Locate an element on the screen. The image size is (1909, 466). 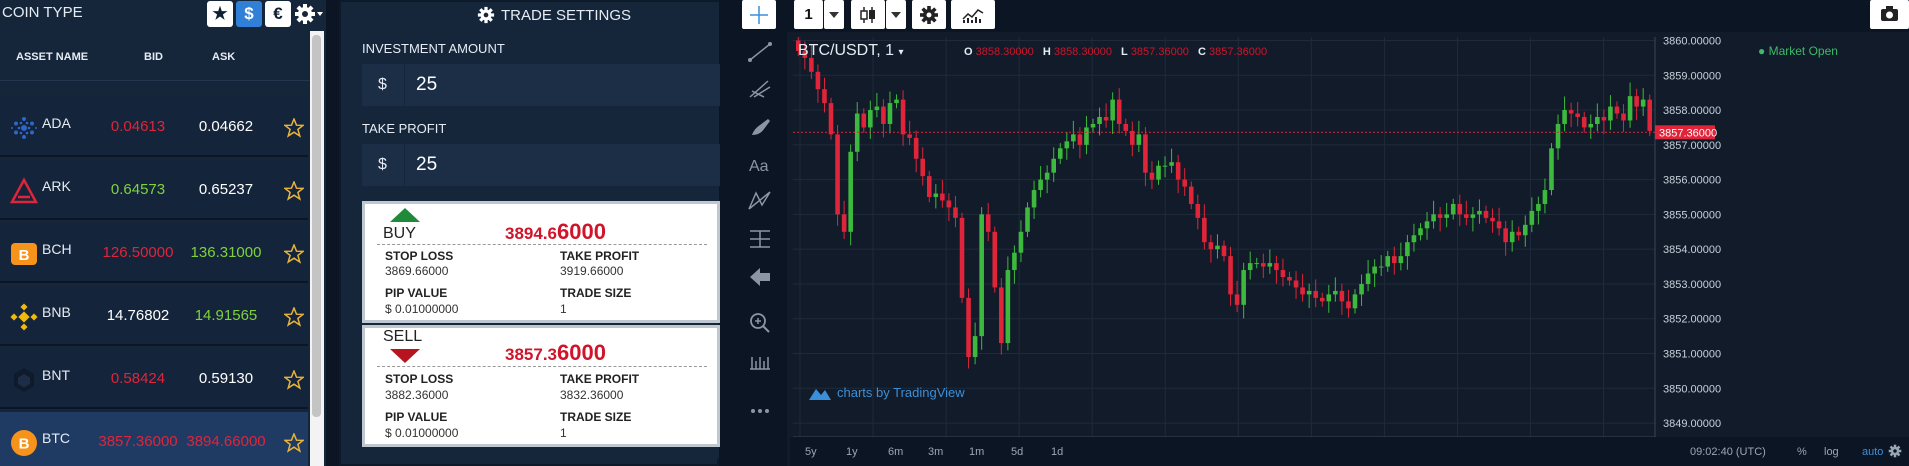
usd-filter-button: $ is located at coordinates (249, 14).